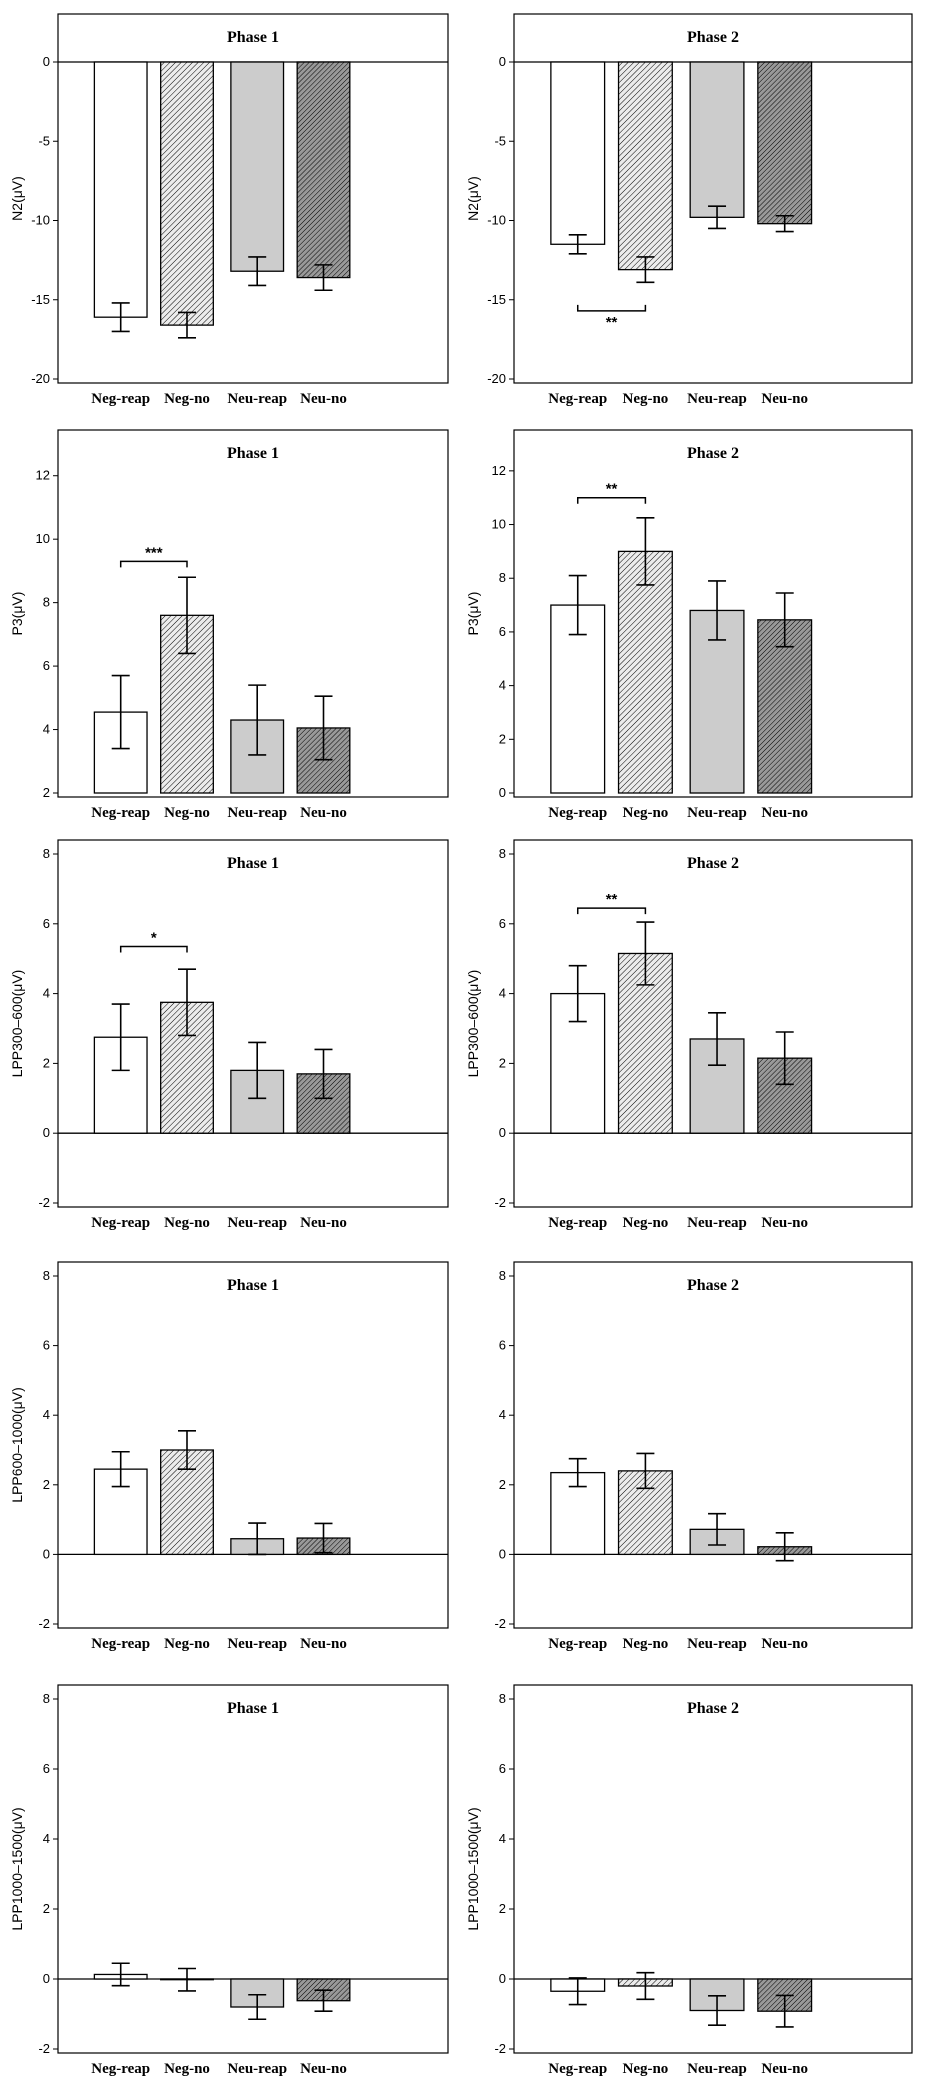 This screenshot has height=2091, width=925. Describe the element at coordinates (17, 614) in the screenshot. I see `y-axis-label: P3(μV)` at that location.